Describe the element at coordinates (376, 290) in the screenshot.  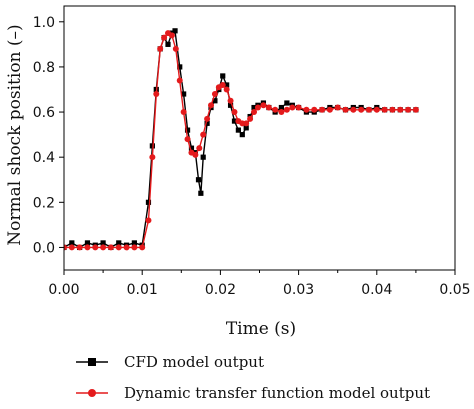
I see `x-tick-label: 0.04` at that location.